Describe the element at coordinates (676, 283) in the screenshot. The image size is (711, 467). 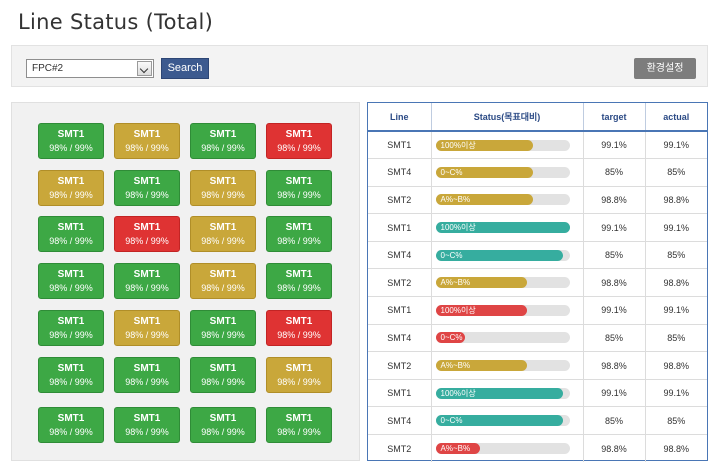
I see `actual-cell: 98.8%` at that location.